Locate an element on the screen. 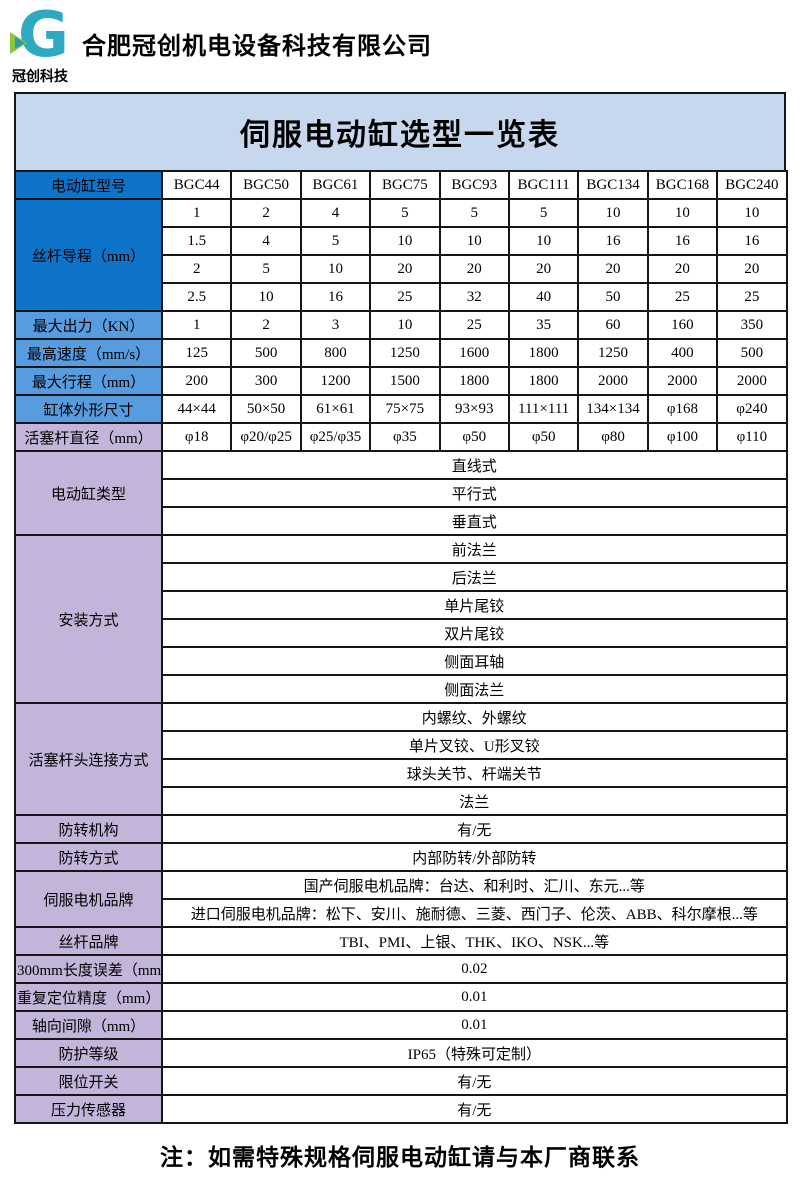 The height and width of the screenshot is (1187, 800). table-row: 2.5 10 16 25 32 40 50 25 25 is located at coordinates (401, 297).